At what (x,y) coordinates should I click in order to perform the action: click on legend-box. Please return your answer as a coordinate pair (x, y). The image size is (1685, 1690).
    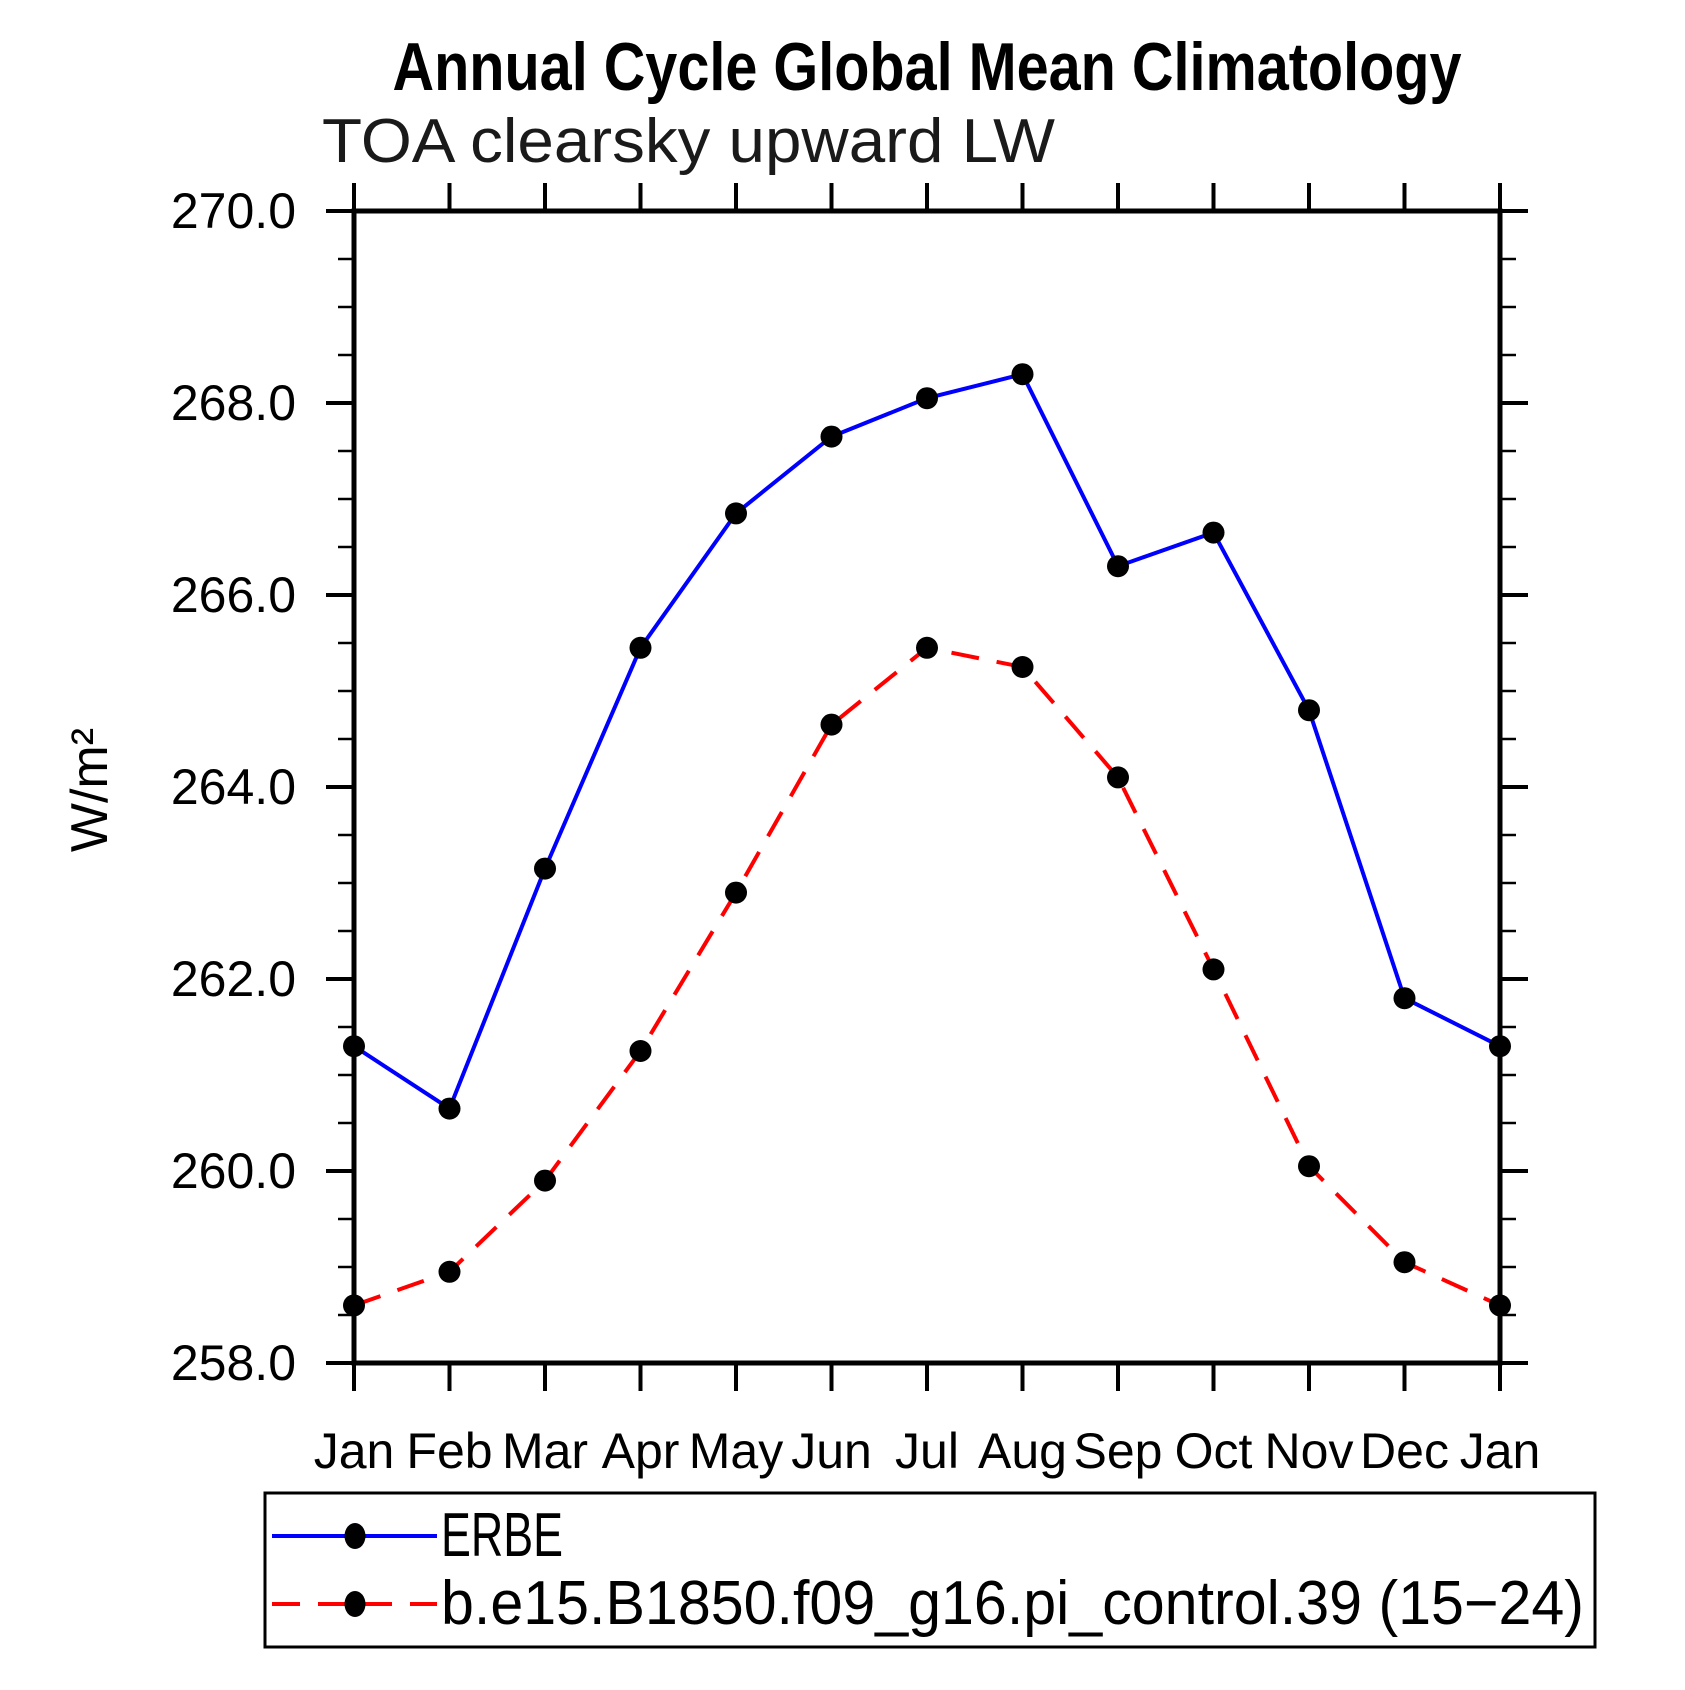
    Looking at the image, I should click on (930, 1570).